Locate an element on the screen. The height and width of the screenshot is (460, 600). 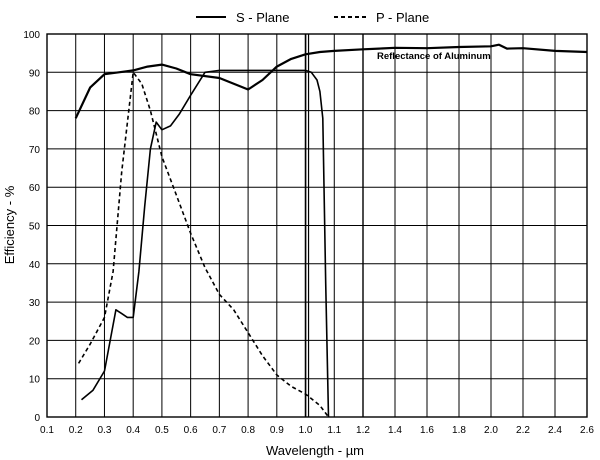
x-tick-label: 0.2 is located at coordinates (76, 430).